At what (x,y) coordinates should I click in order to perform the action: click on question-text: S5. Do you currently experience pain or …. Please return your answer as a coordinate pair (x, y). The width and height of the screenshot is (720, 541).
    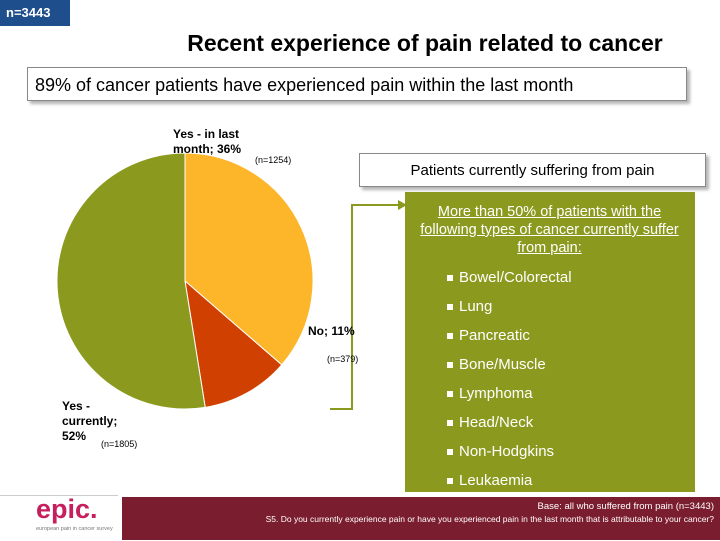
    Looking at the image, I should click on (489, 519).